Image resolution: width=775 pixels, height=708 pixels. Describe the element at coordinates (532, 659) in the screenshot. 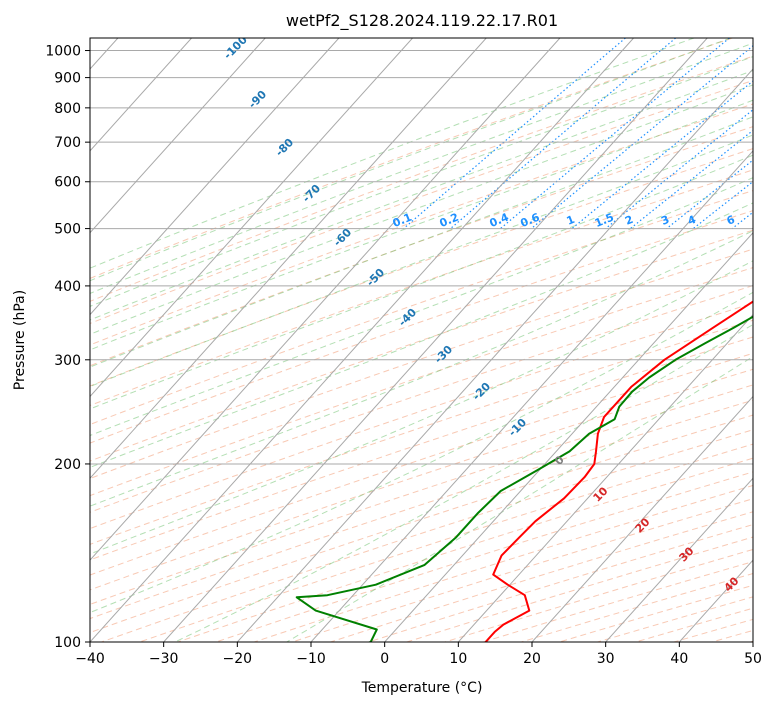

I see `x-tick-label: 20` at that location.